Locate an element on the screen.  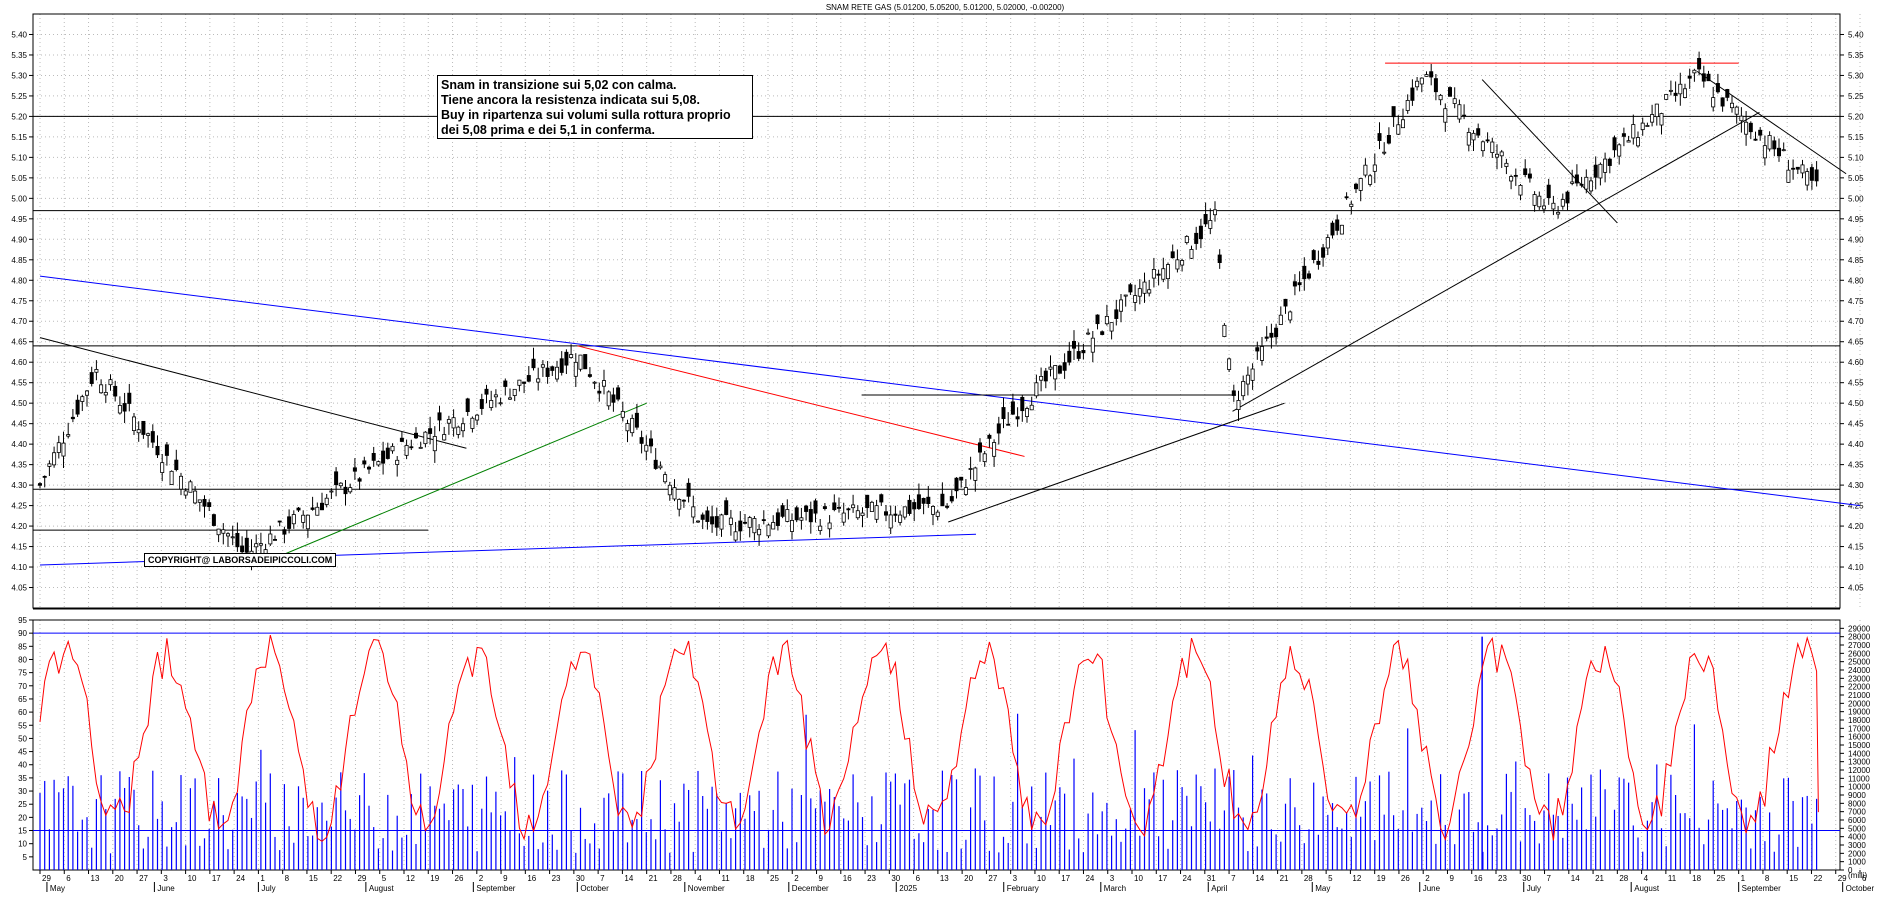
y-tick-label: 5.05 is located at coordinates (1856, 178).